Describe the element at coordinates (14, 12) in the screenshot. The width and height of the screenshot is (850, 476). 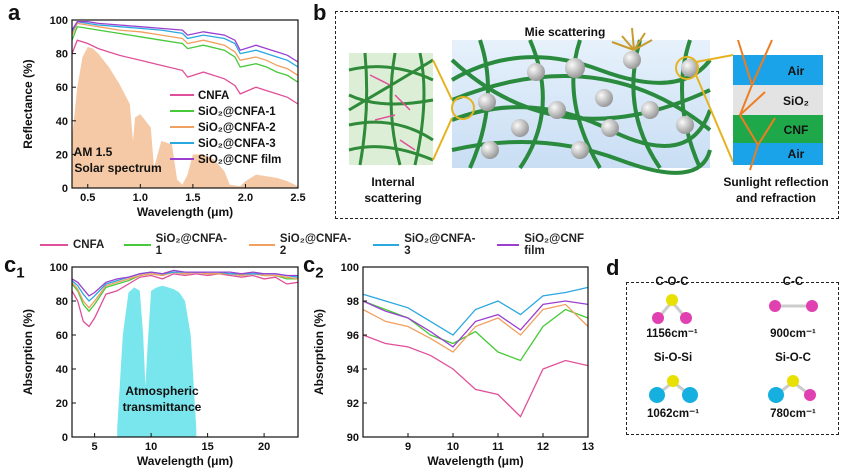
I see `panel-label-a: a` at that location.